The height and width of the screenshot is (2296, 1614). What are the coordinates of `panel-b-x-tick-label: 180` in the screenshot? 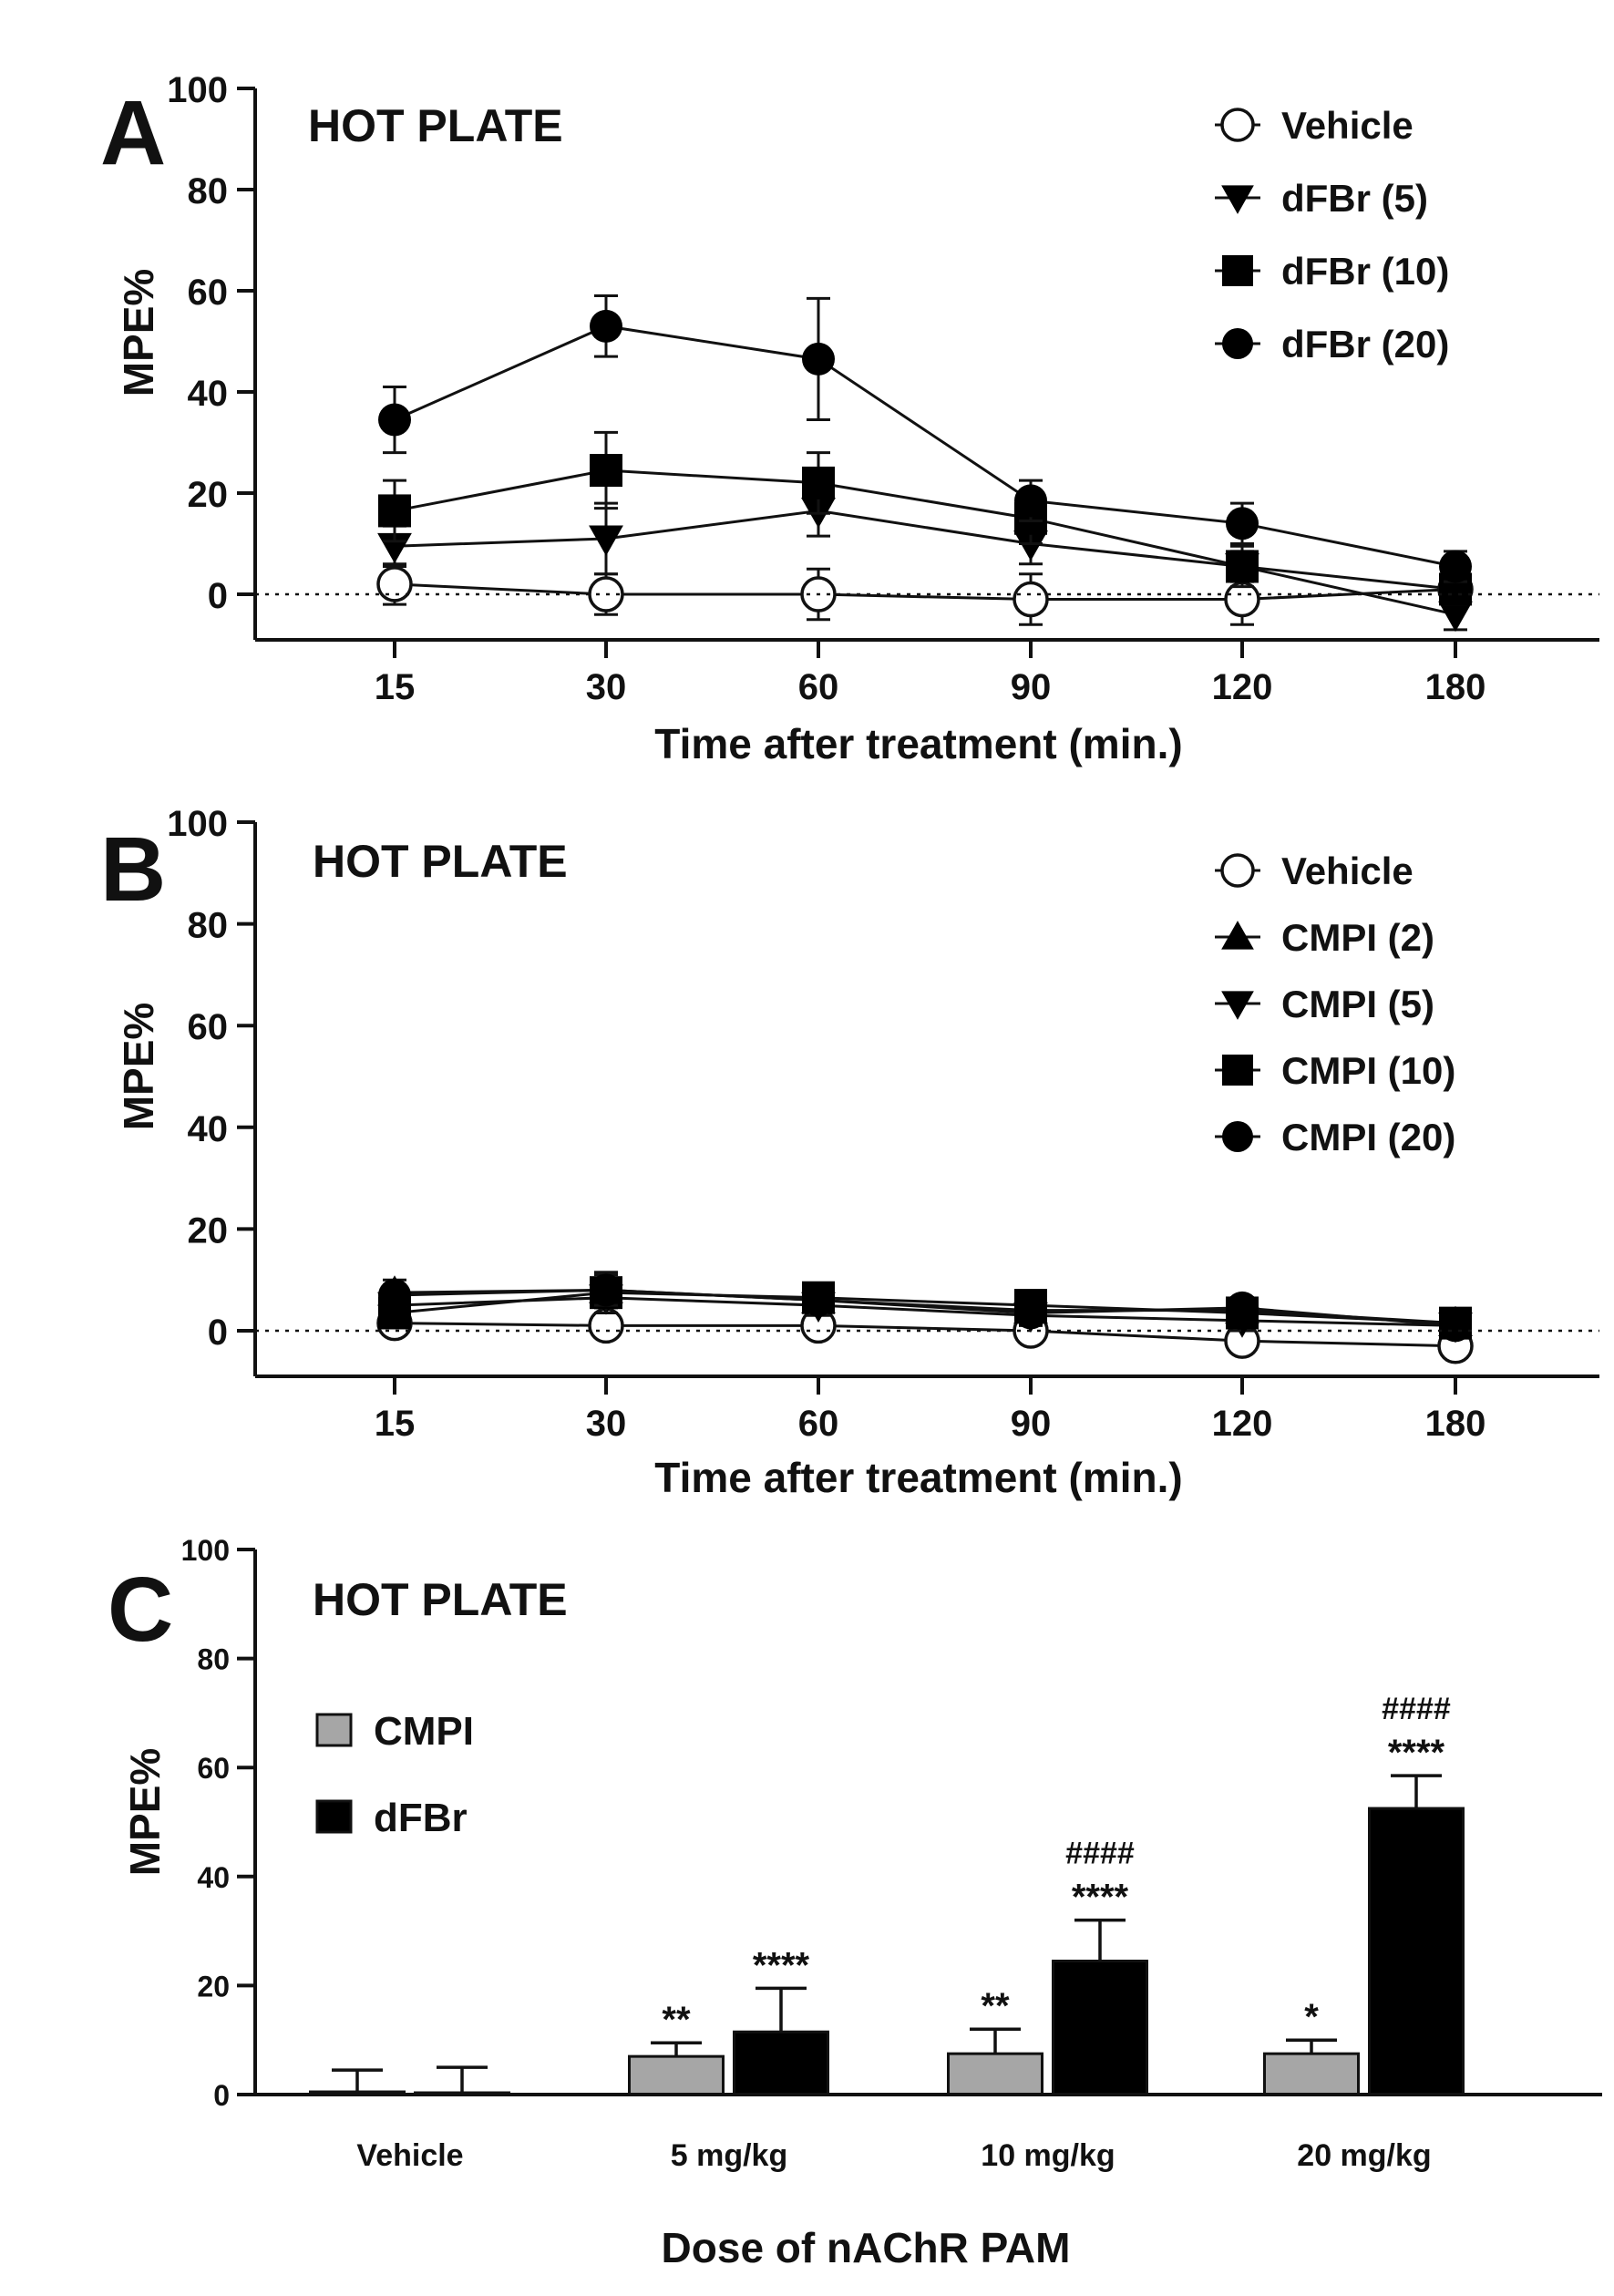 It's located at (1455, 1424).